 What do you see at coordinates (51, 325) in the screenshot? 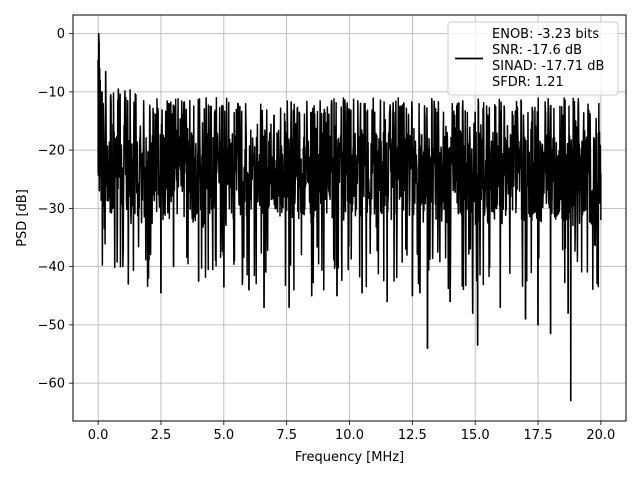
I see `y-tick-label: −50` at bounding box center [51, 325].